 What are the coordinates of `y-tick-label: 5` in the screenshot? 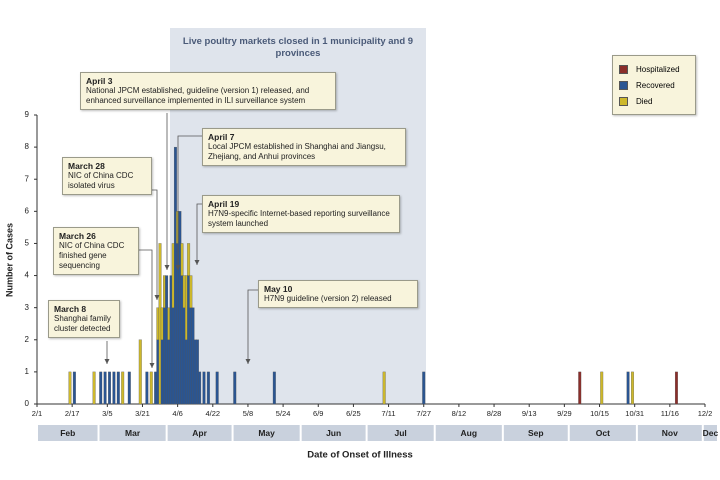 It's located at (27, 243).